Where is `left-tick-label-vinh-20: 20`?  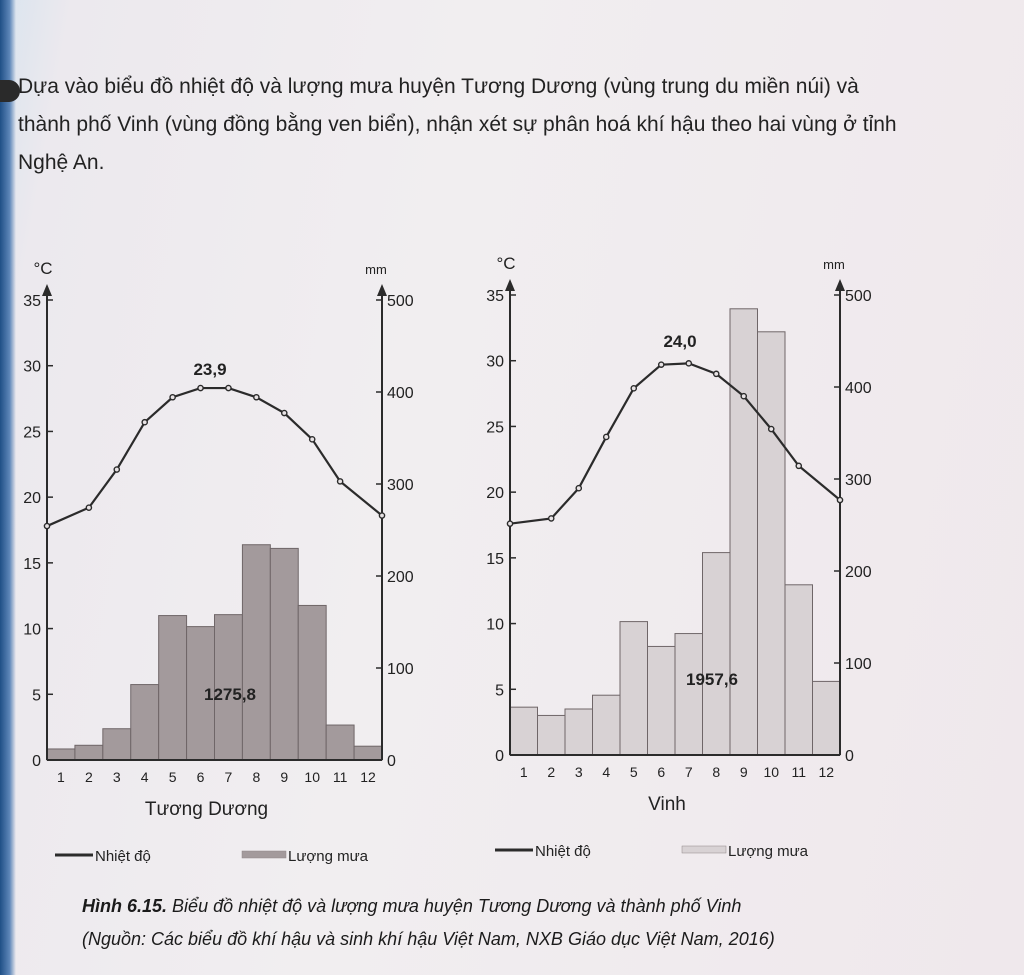
left-tick-label-vinh-20: 20 is located at coordinates (495, 493).